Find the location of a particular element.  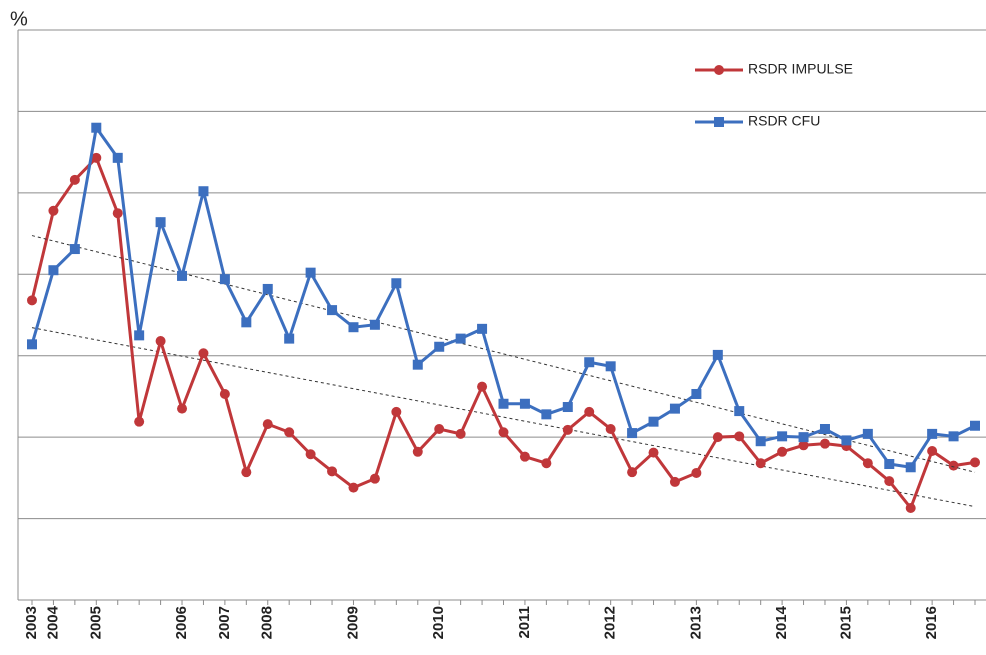

x-tick-label: 2003 is located at coordinates (31, 622).